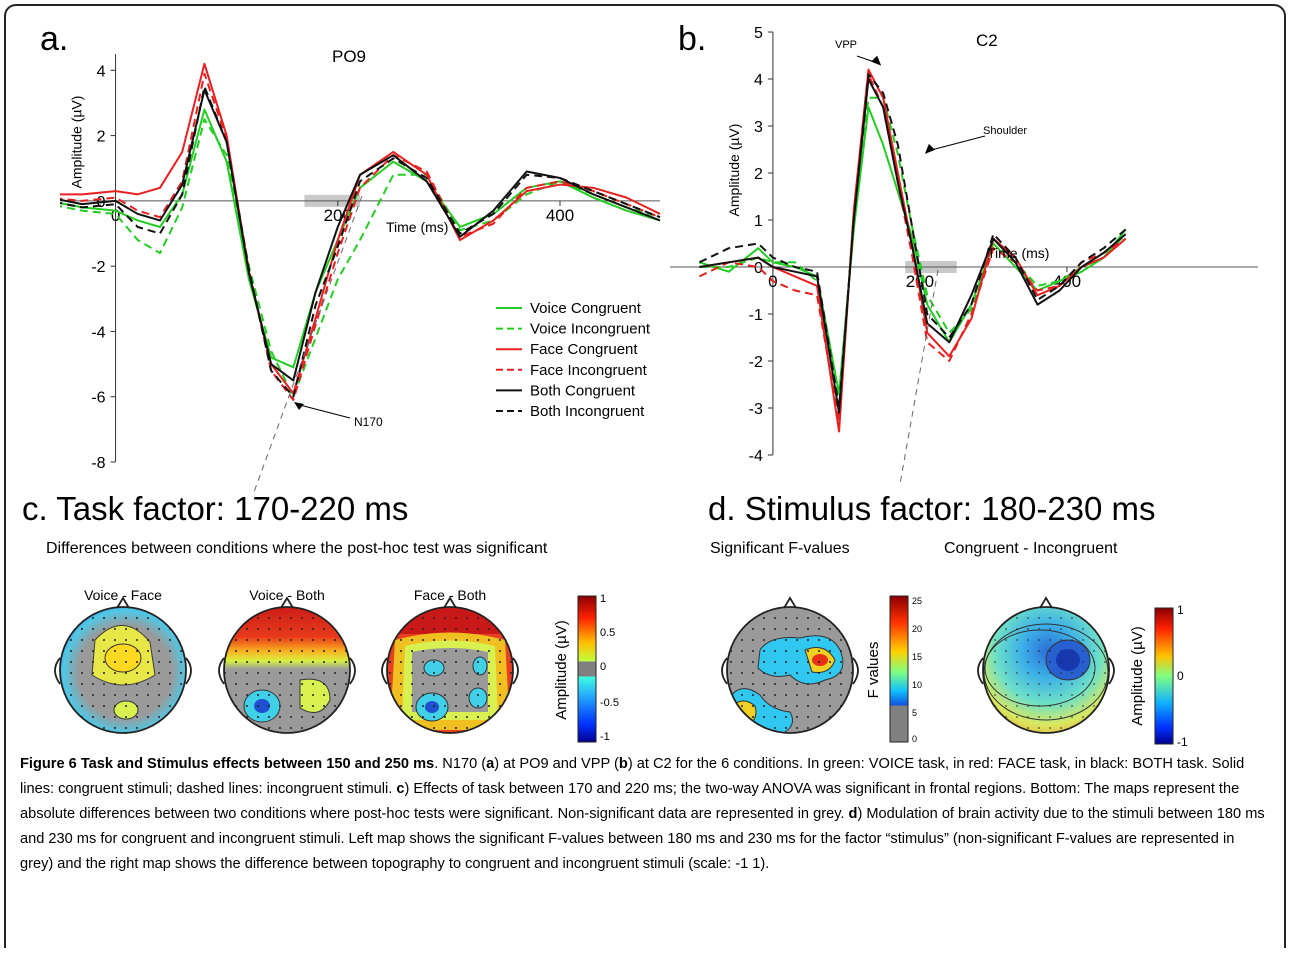  What do you see at coordinates (590, 329) in the screenshot?
I see `legend-entry-1: Voice Incongruent` at bounding box center [590, 329].